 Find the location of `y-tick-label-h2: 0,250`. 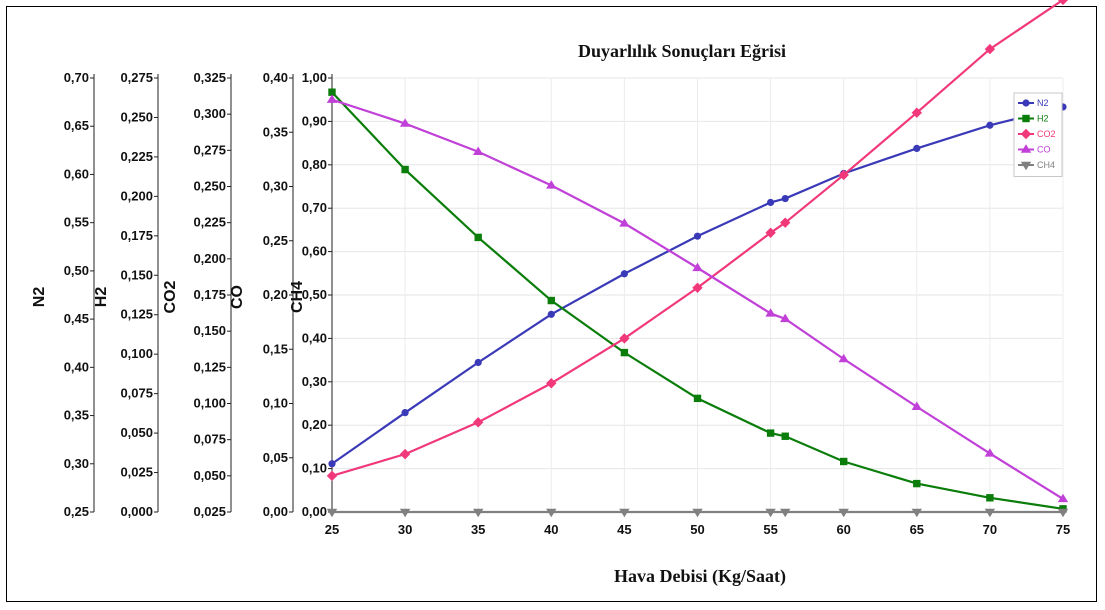

y-tick-label-h2: 0,250 is located at coordinates (136, 116).